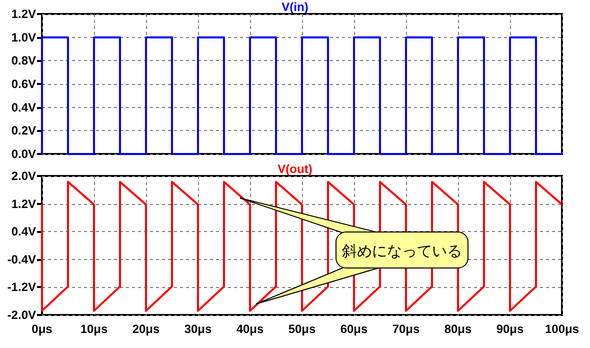 The height and width of the screenshot is (348, 590). Describe the element at coordinates (23, 131) in the screenshot. I see `y-tick-label: 0.2V` at that location.